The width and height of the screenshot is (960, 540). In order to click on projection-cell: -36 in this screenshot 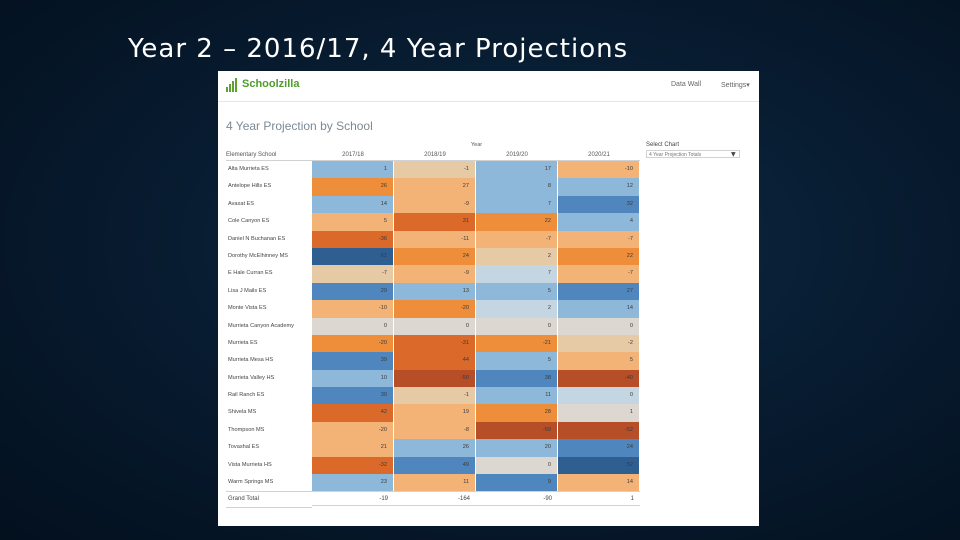, I will do `click(353, 239)`.